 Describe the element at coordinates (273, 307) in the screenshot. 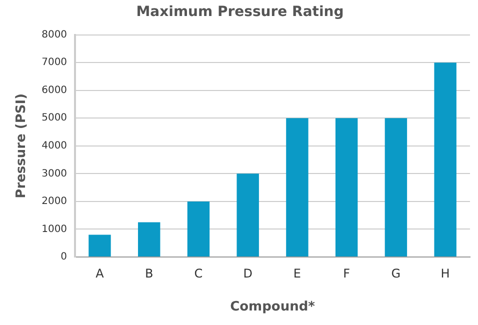

I see `x-axis-title: Compound*` at that location.